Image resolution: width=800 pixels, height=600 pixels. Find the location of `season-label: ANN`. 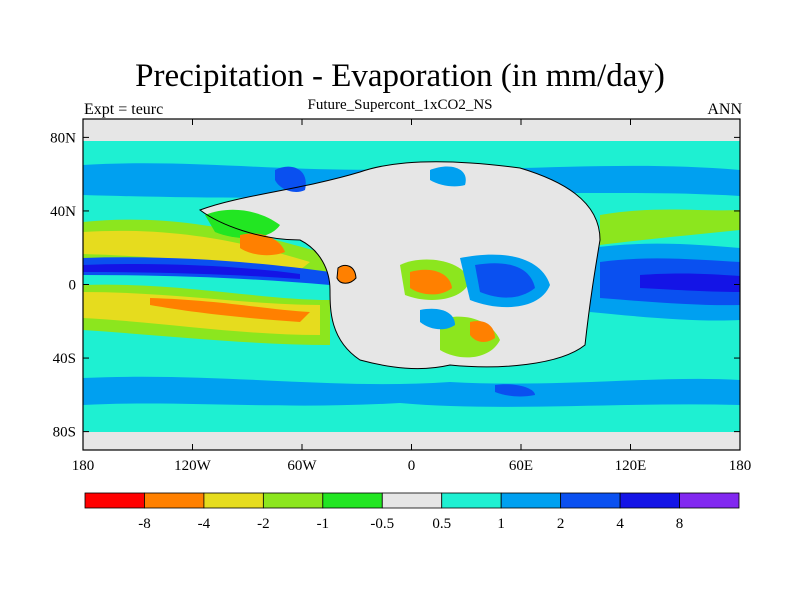

season-label: ANN is located at coordinates (724, 109).